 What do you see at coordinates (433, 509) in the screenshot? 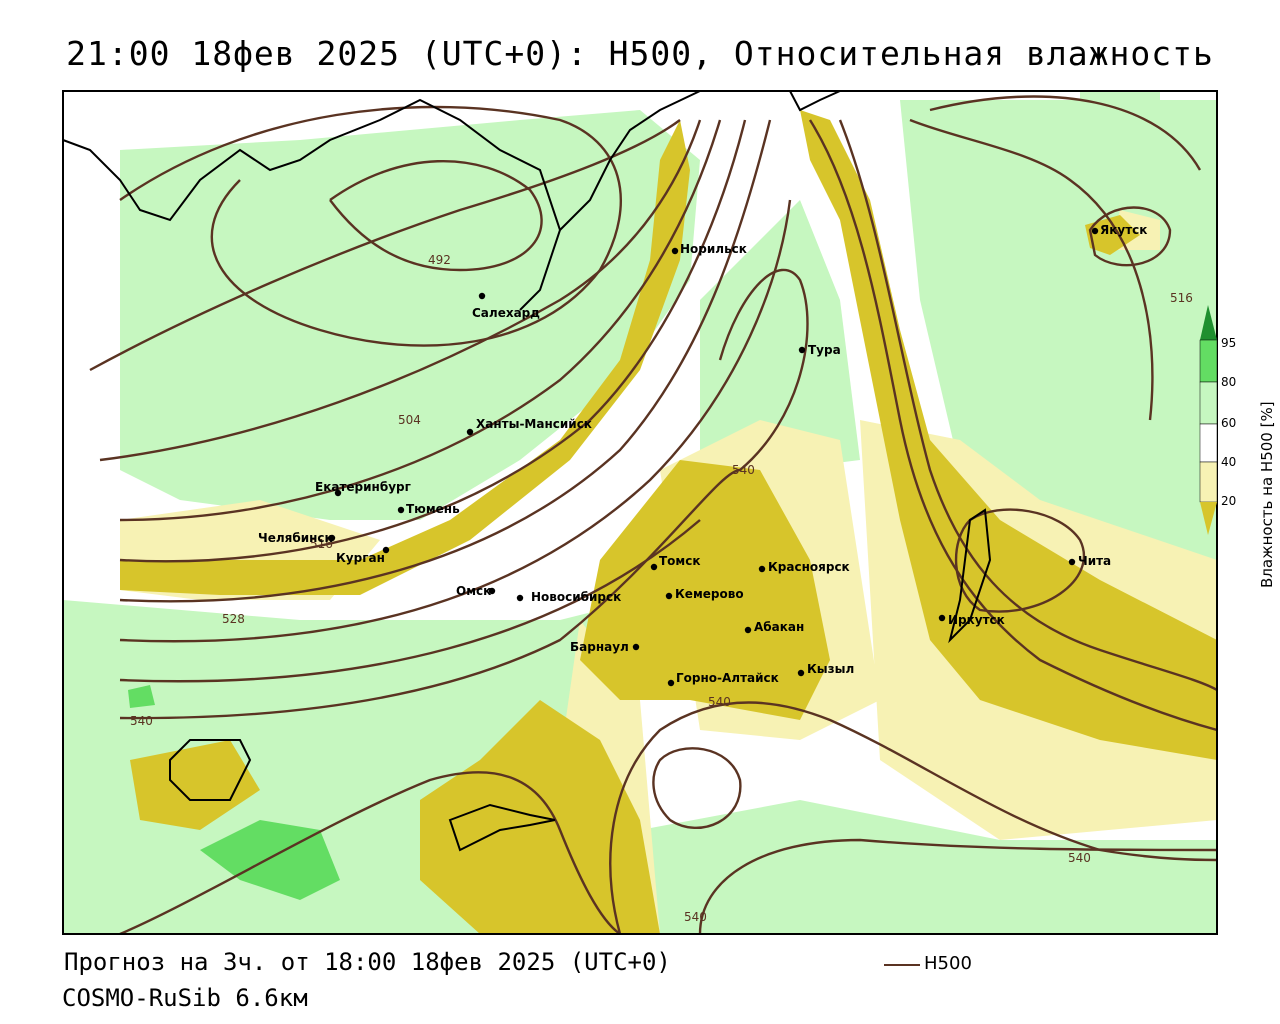
I see `city-label: Тюмень` at bounding box center [433, 509].